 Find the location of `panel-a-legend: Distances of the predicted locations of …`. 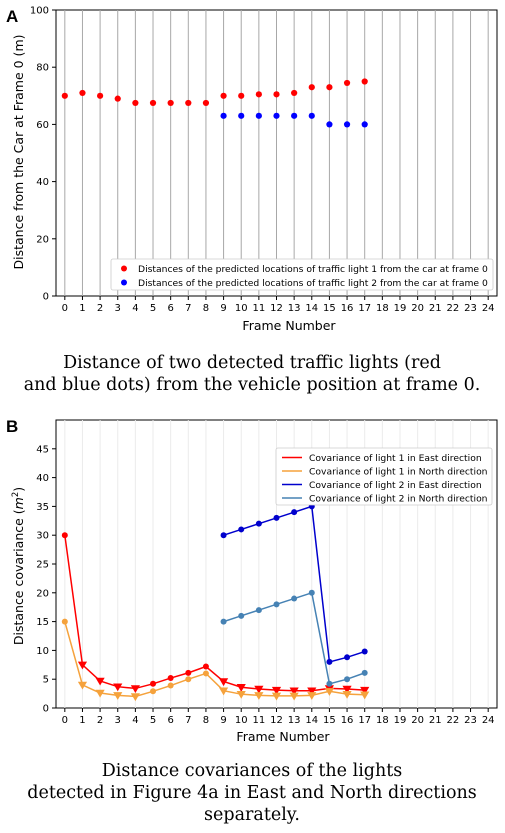

panel-a-legend: Distances of the predicted locations of … is located at coordinates (302, 274).